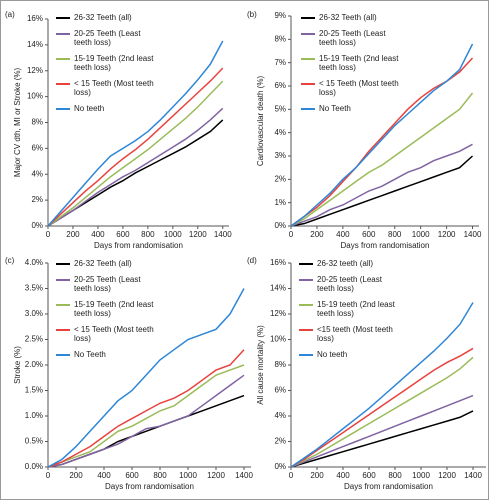 This screenshot has height=500, width=489. Describe the element at coordinates (34, 262) in the screenshot. I see `y-tick-label: 4.0%` at that location.